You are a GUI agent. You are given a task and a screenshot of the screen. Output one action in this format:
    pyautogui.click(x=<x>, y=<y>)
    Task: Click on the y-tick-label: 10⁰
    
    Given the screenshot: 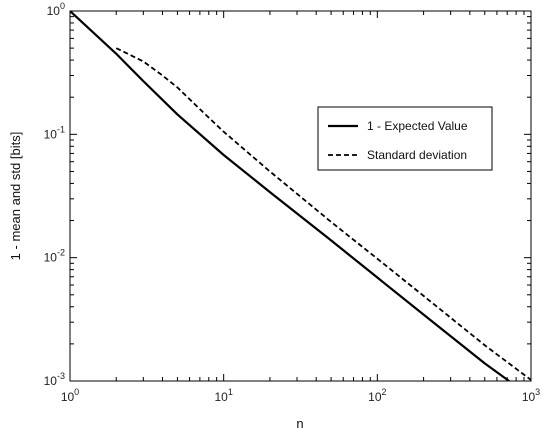 What is the action you would take?
    pyautogui.click(x=56, y=9)
    